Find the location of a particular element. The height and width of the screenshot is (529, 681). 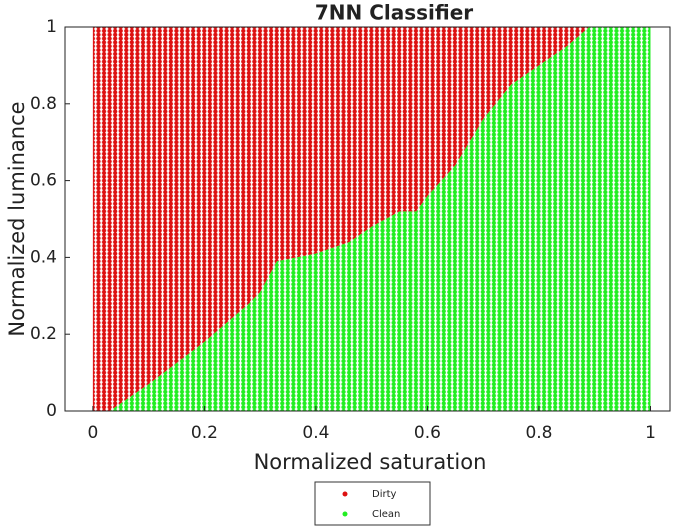

y-tick-label: 0.6 is located at coordinates (43, 181).